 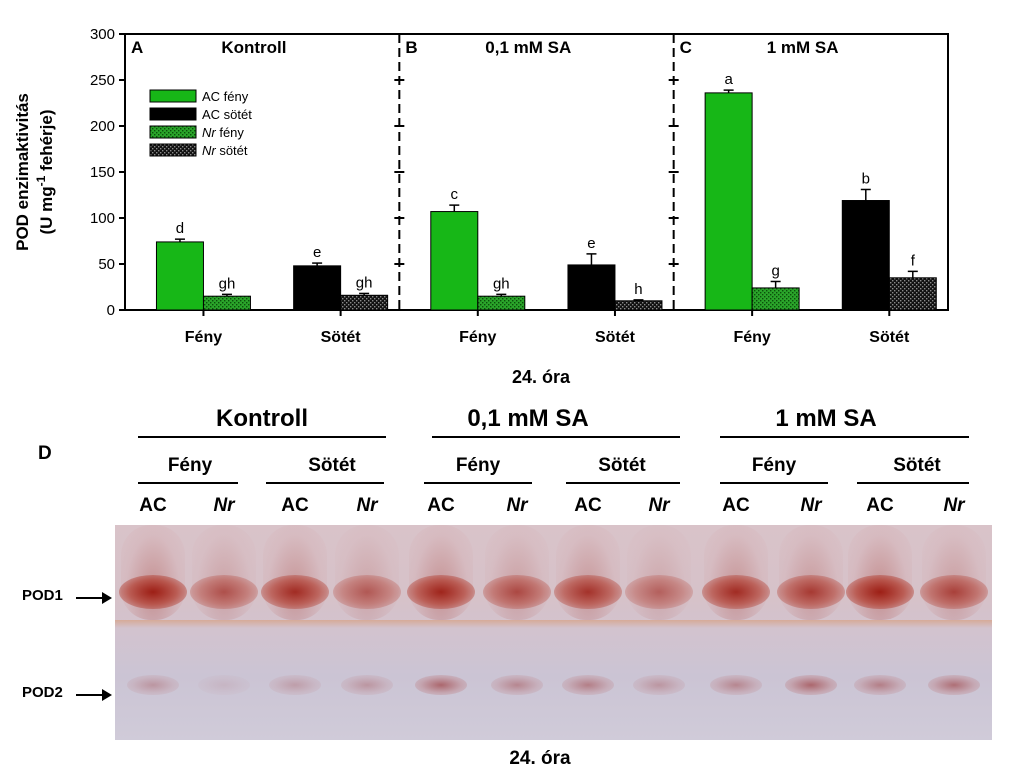 What do you see at coordinates (106, 264) in the screenshot?
I see `y-tick-label: 50` at bounding box center [106, 264].